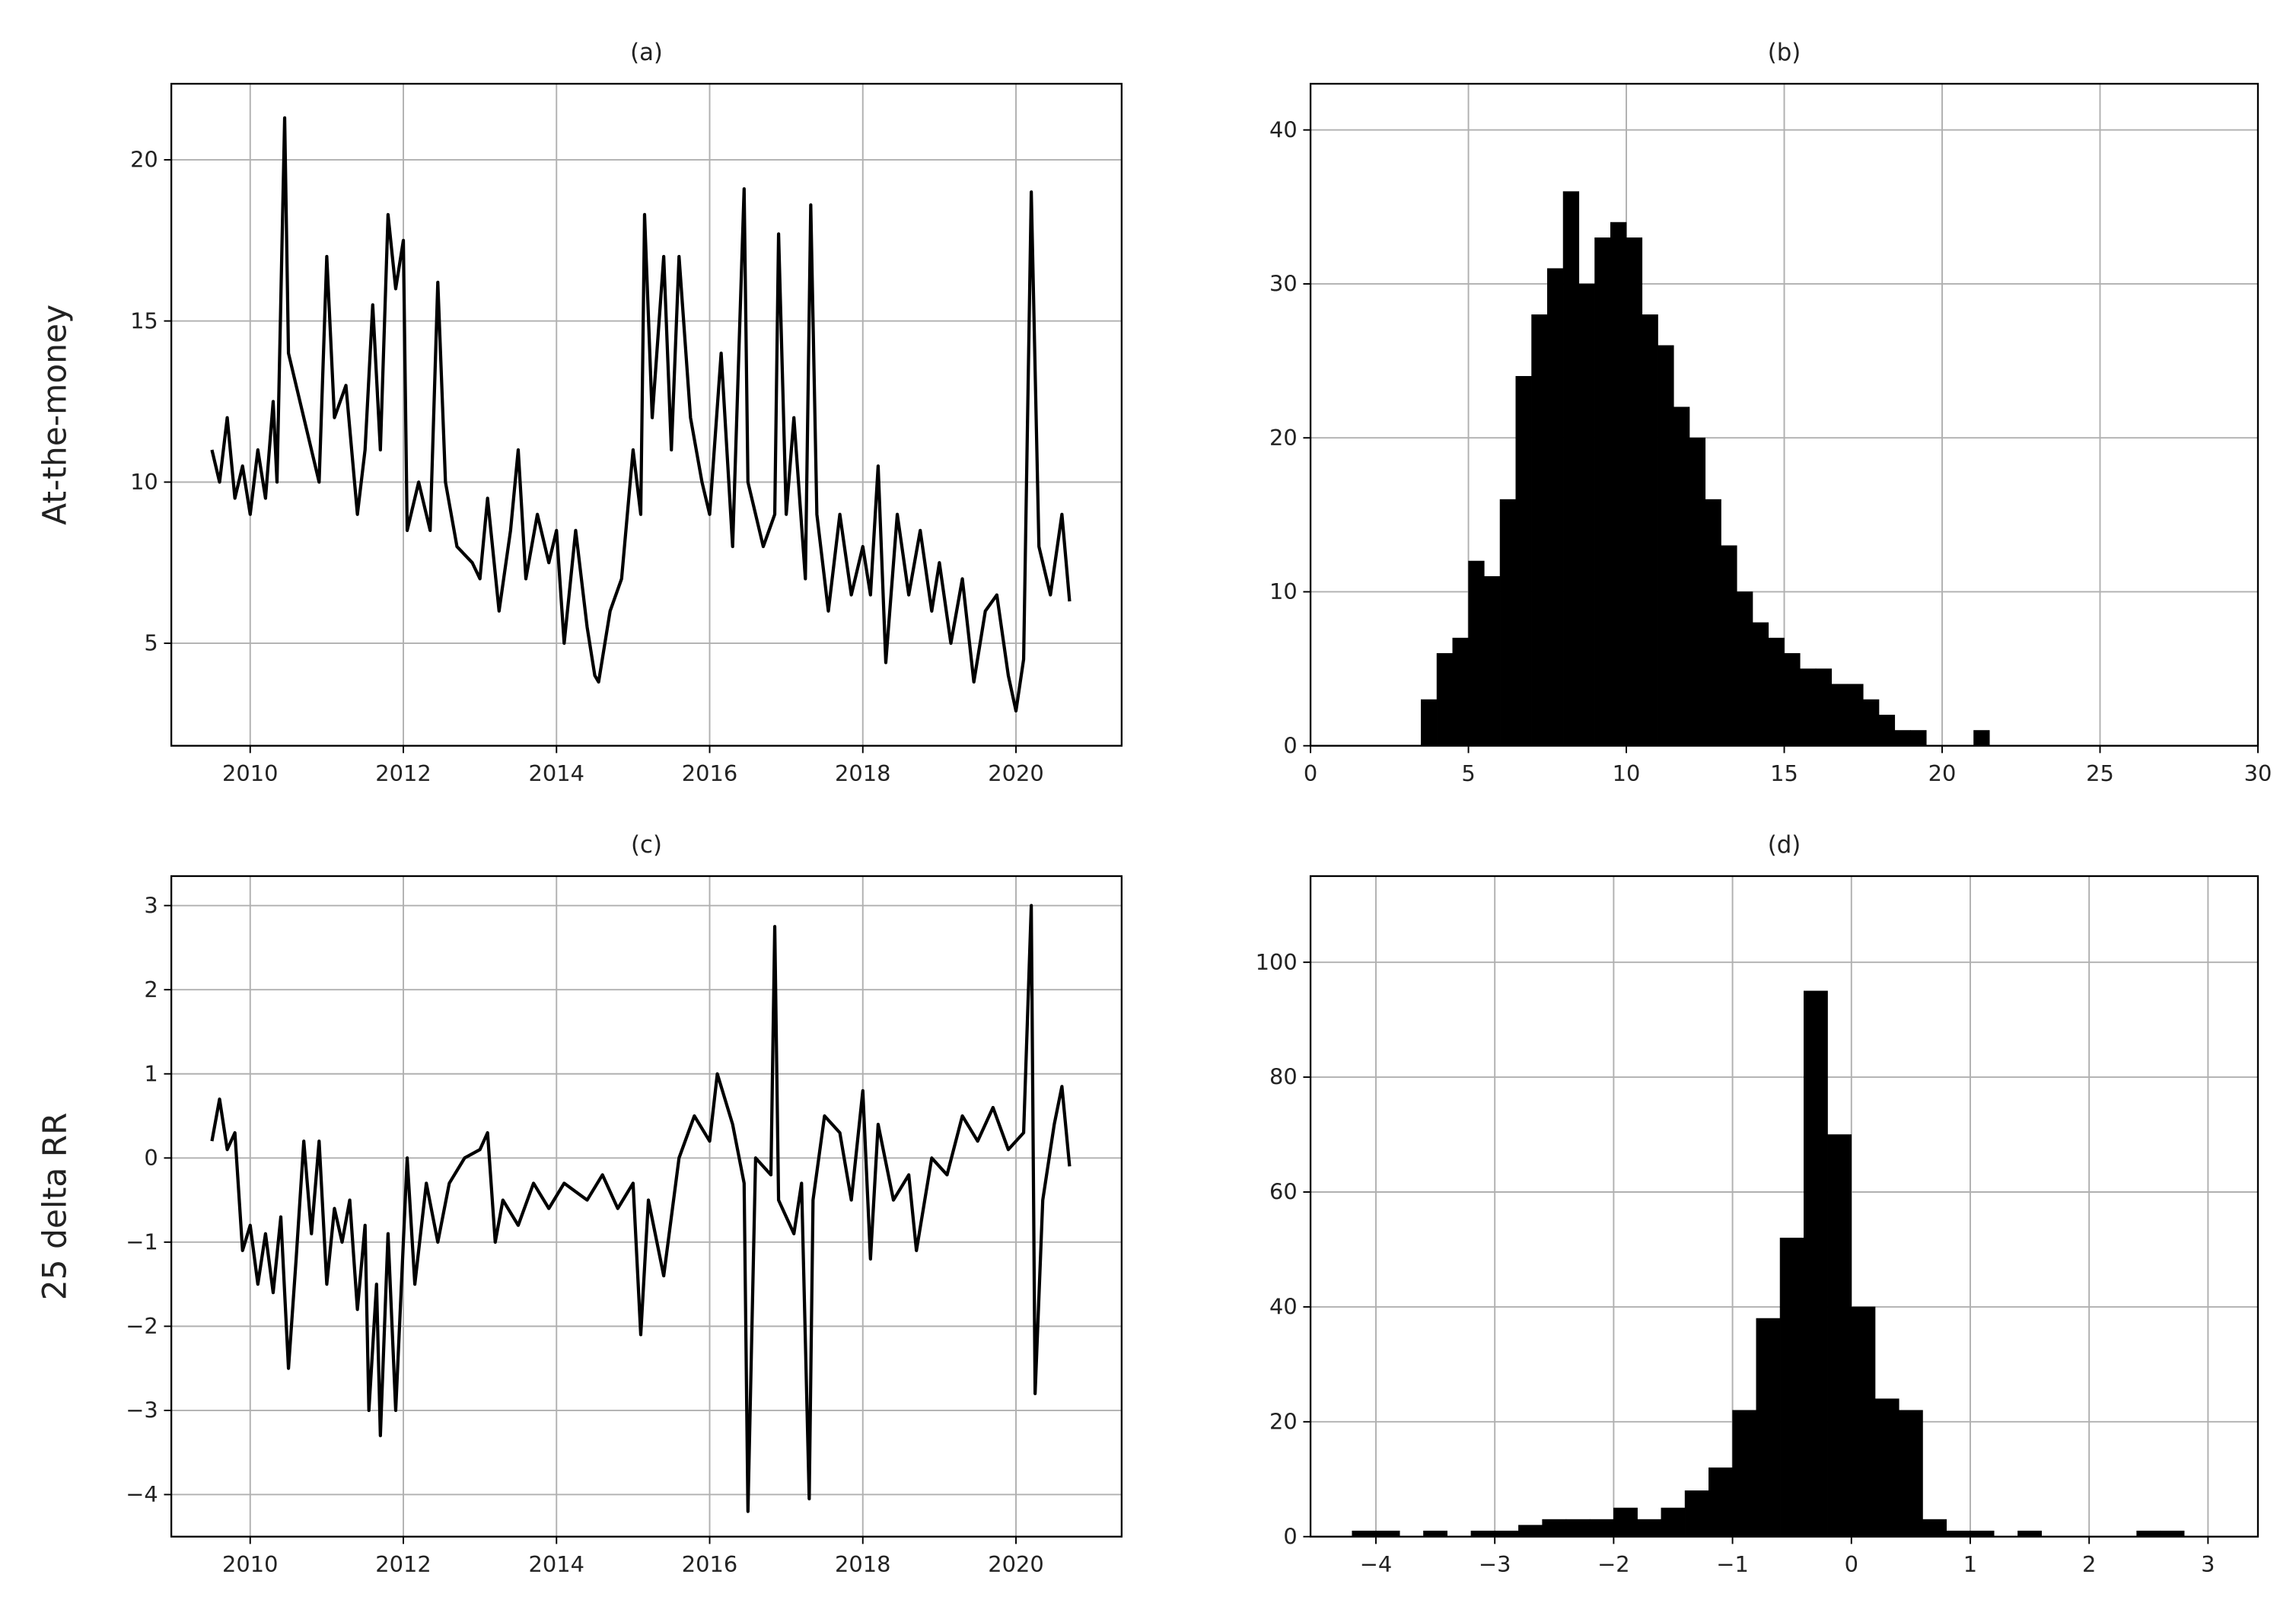 This screenshot has height=1616, width=2296. I want to click on x-tick-label: 15, so click(1784, 773).